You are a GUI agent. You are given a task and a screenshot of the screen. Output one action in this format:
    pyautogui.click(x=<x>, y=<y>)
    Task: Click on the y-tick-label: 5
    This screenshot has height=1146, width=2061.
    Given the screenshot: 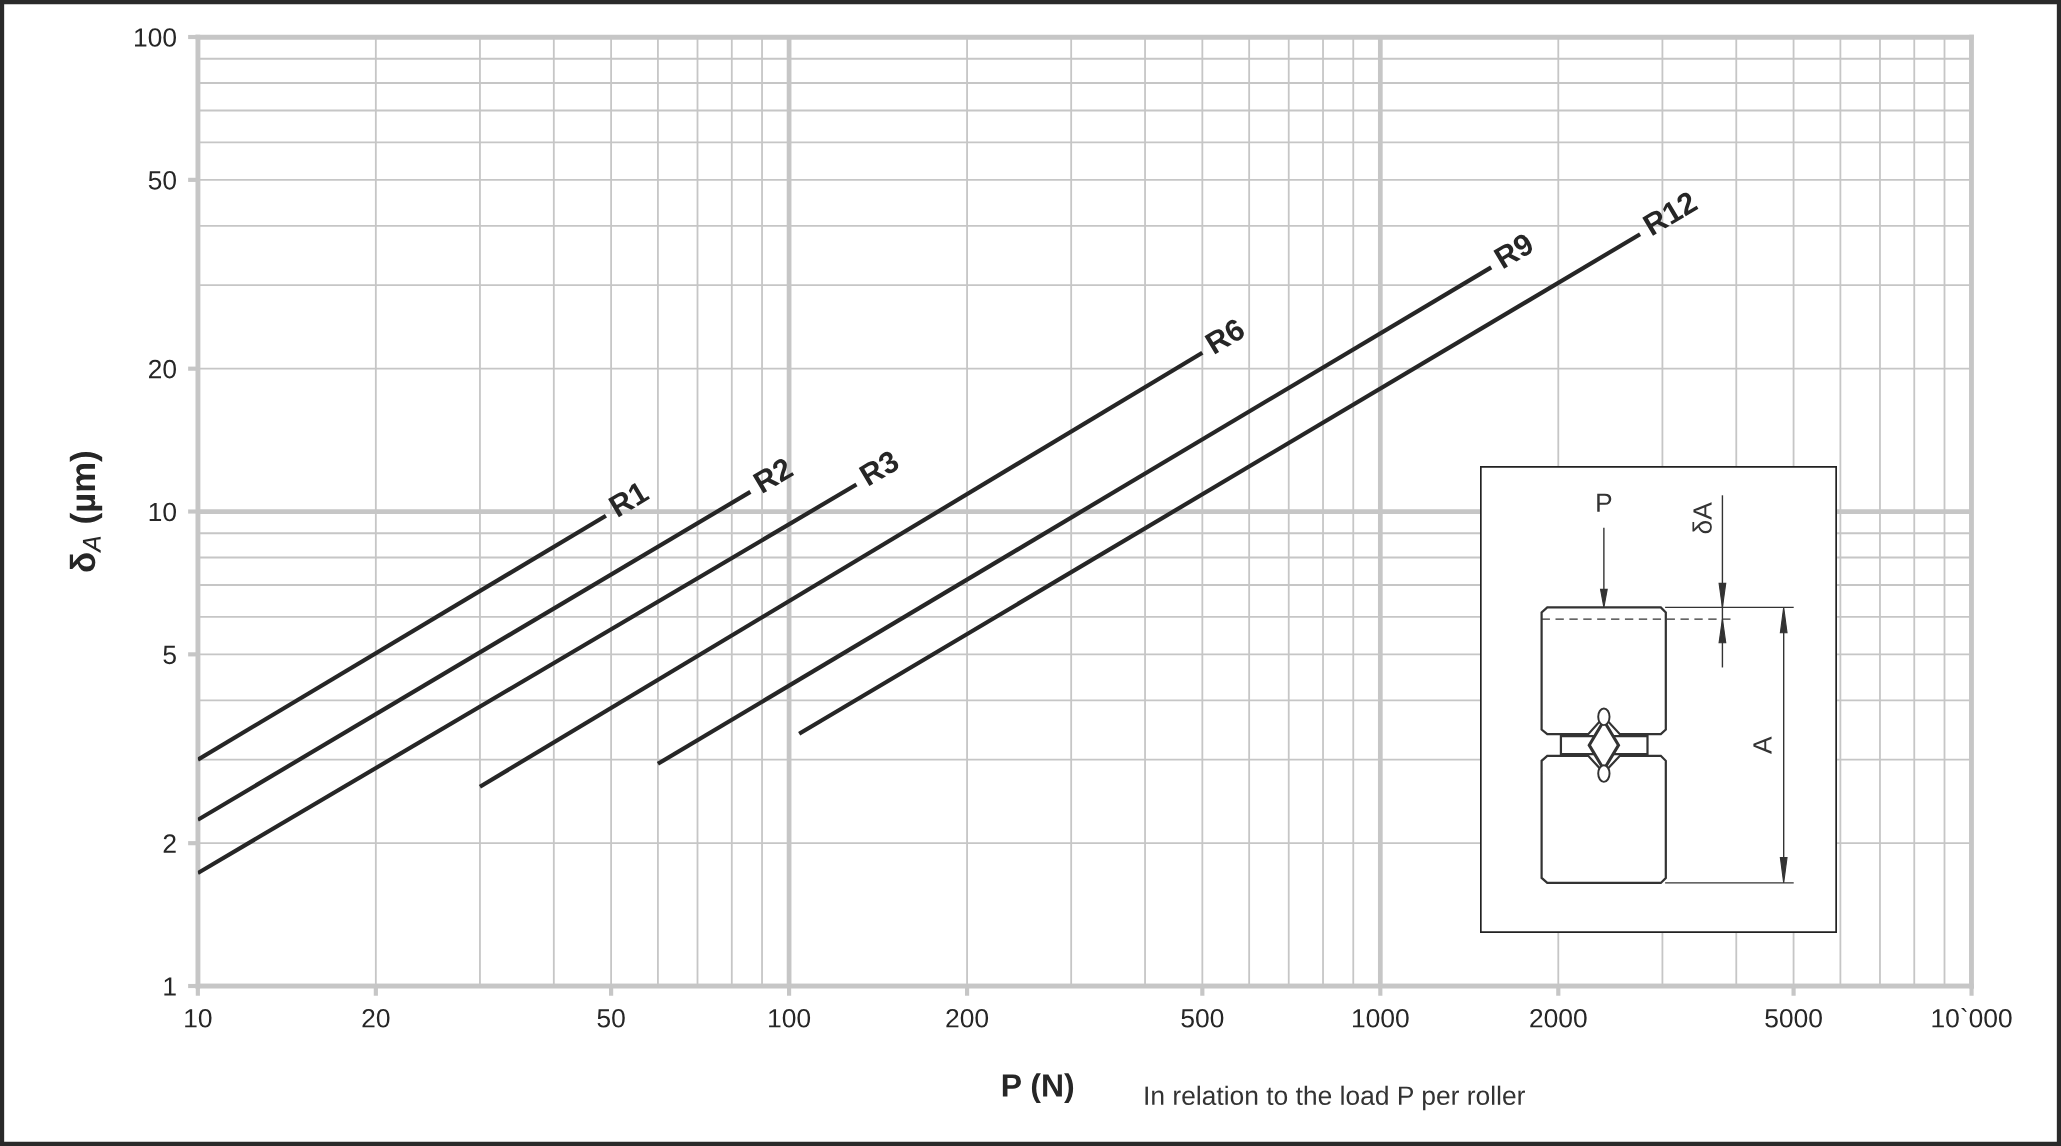 What is the action you would take?
    pyautogui.click(x=169, y=655)
    